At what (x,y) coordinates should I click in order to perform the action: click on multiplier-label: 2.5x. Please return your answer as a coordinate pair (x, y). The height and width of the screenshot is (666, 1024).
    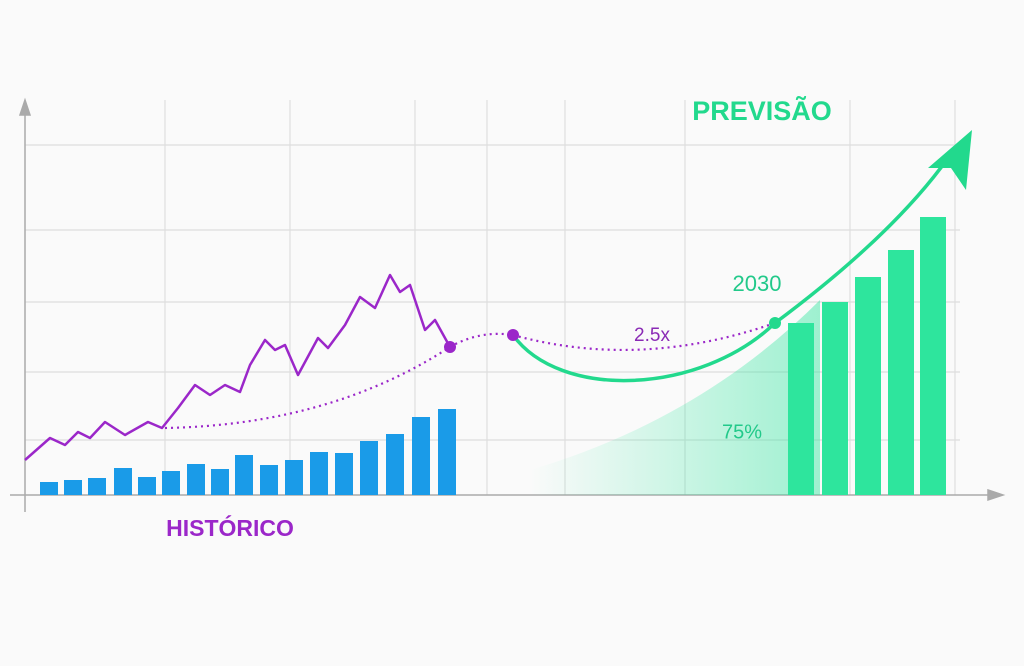
    Looking at the image, I should click on (652, 335).